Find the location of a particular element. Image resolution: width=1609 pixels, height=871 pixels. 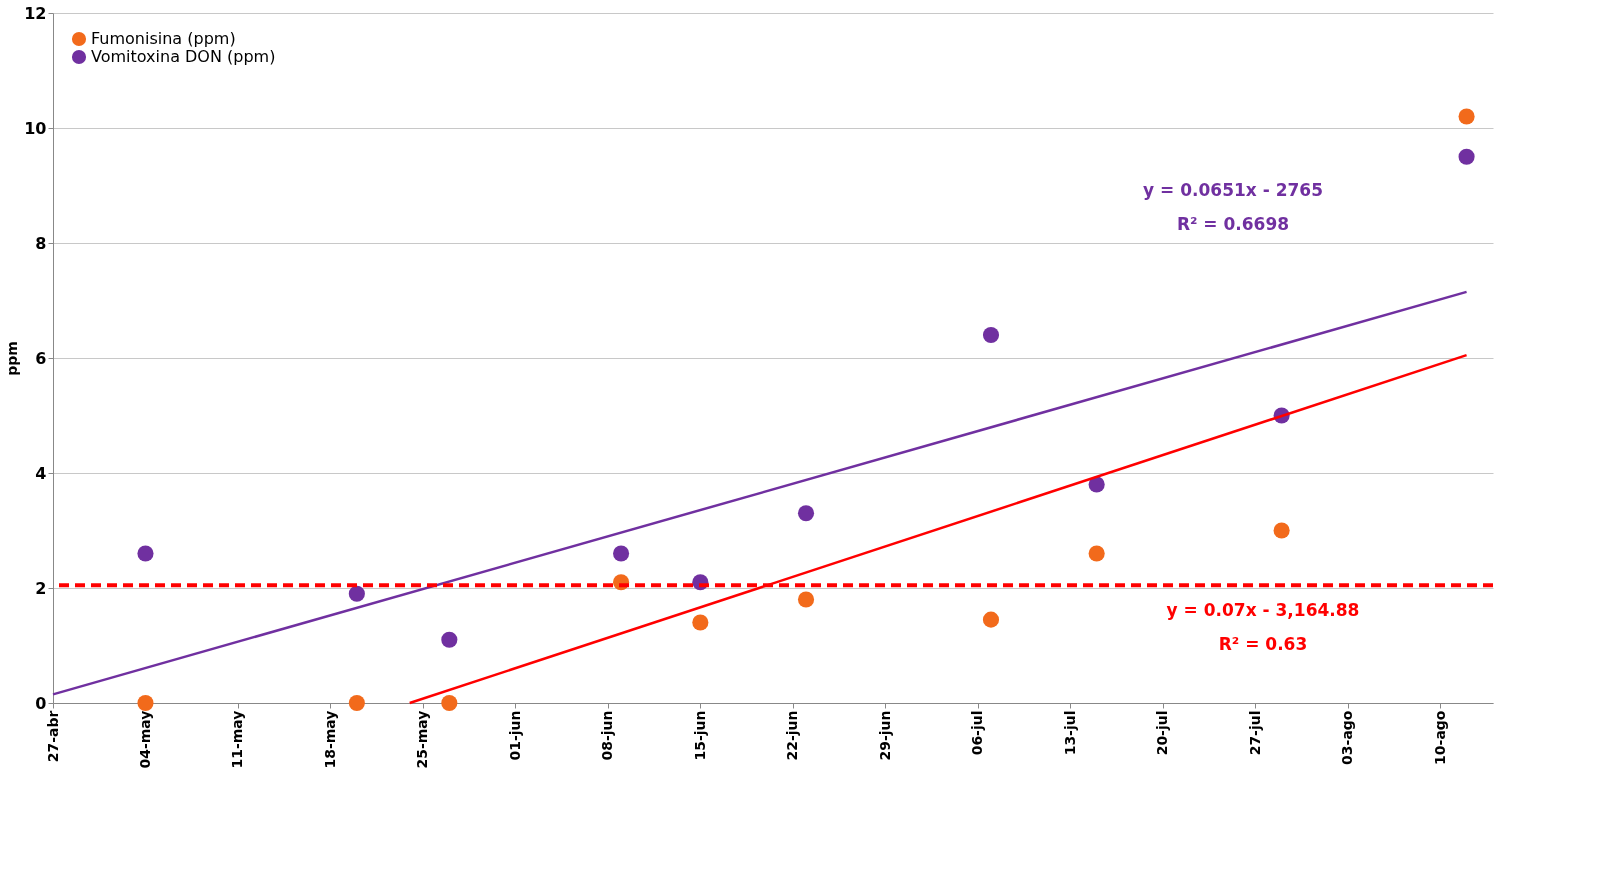

x-tick-label: 08-jun is located at coordinates (607, 735).